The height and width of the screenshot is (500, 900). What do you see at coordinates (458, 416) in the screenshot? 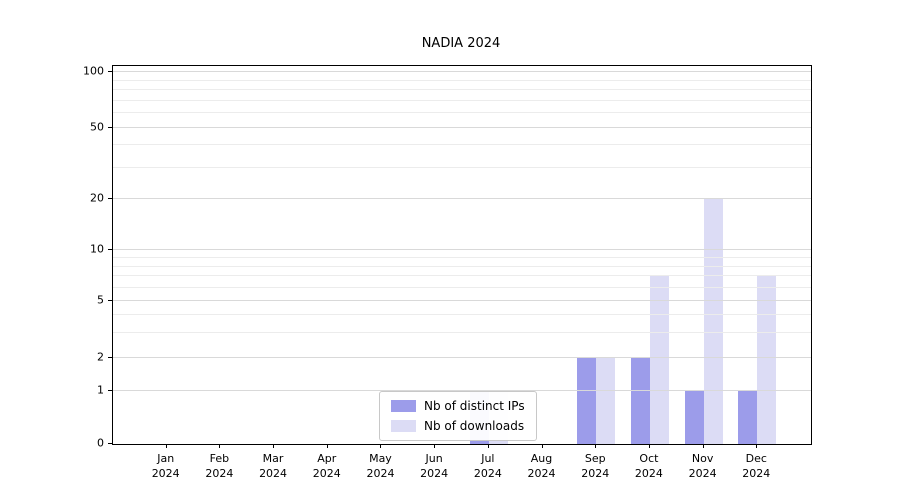
I see `legend: Nb of distinct IPs Nb of downloads` at bounding box center [458, 416].